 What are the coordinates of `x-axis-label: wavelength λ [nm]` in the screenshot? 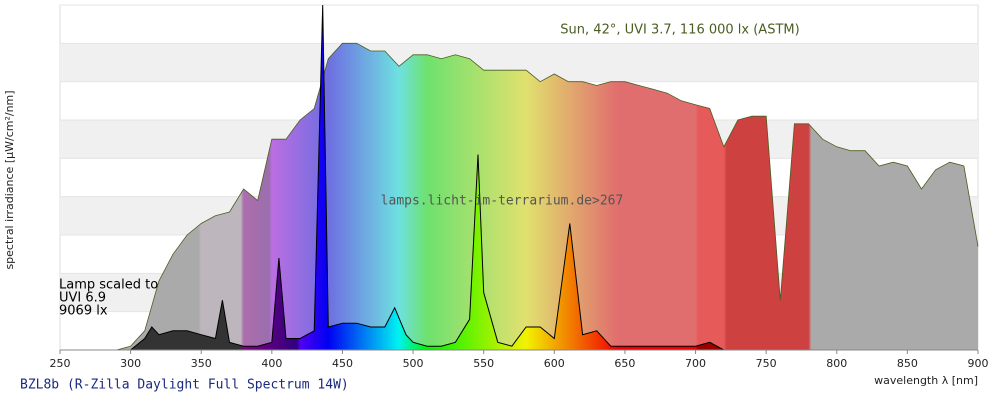 It's located at (926, 380).